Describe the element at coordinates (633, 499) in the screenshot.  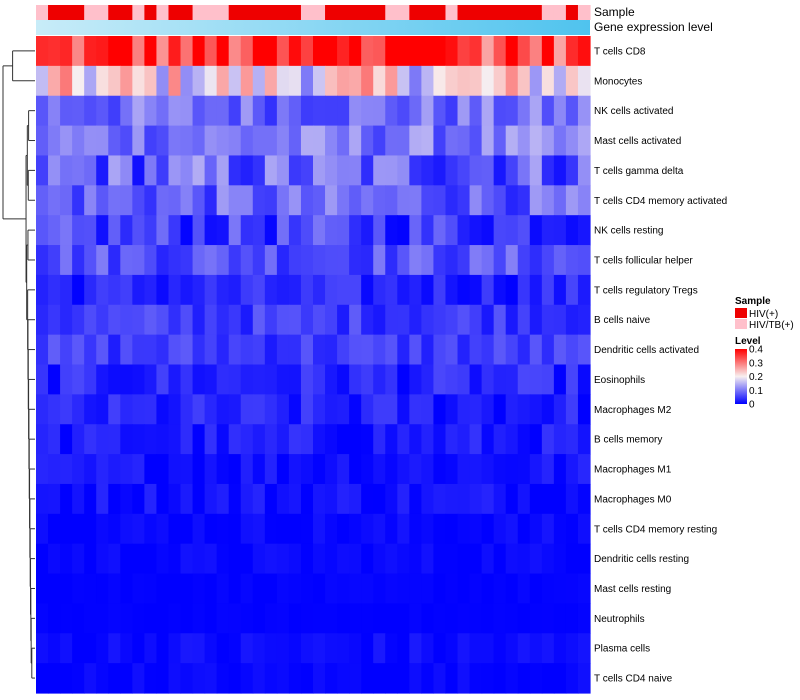
I see `row-label: Macrophages M0` at that location.